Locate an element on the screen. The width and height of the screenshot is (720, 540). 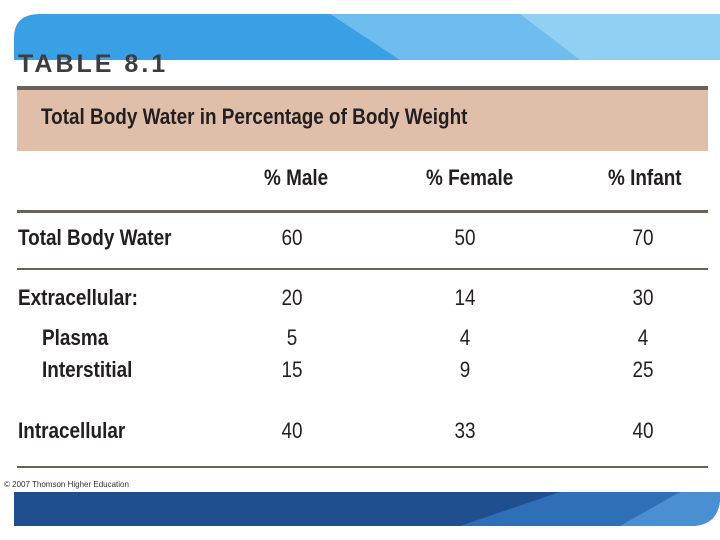
cell-female: 14 is located at coordinates (465, 297).